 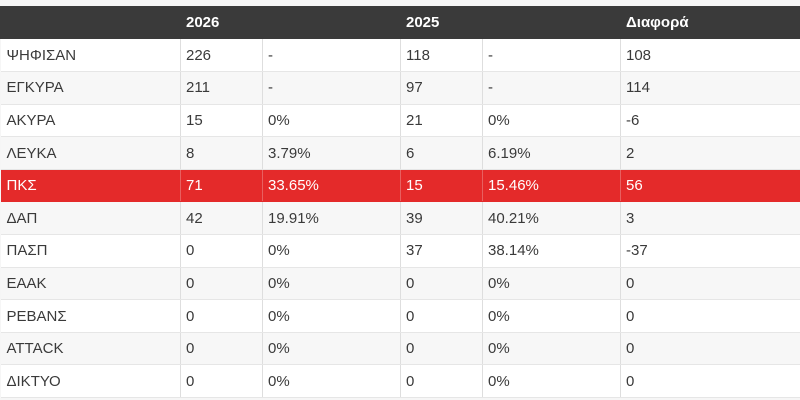 I want to click on cell-difference: 56, so click(x=710, y=186).